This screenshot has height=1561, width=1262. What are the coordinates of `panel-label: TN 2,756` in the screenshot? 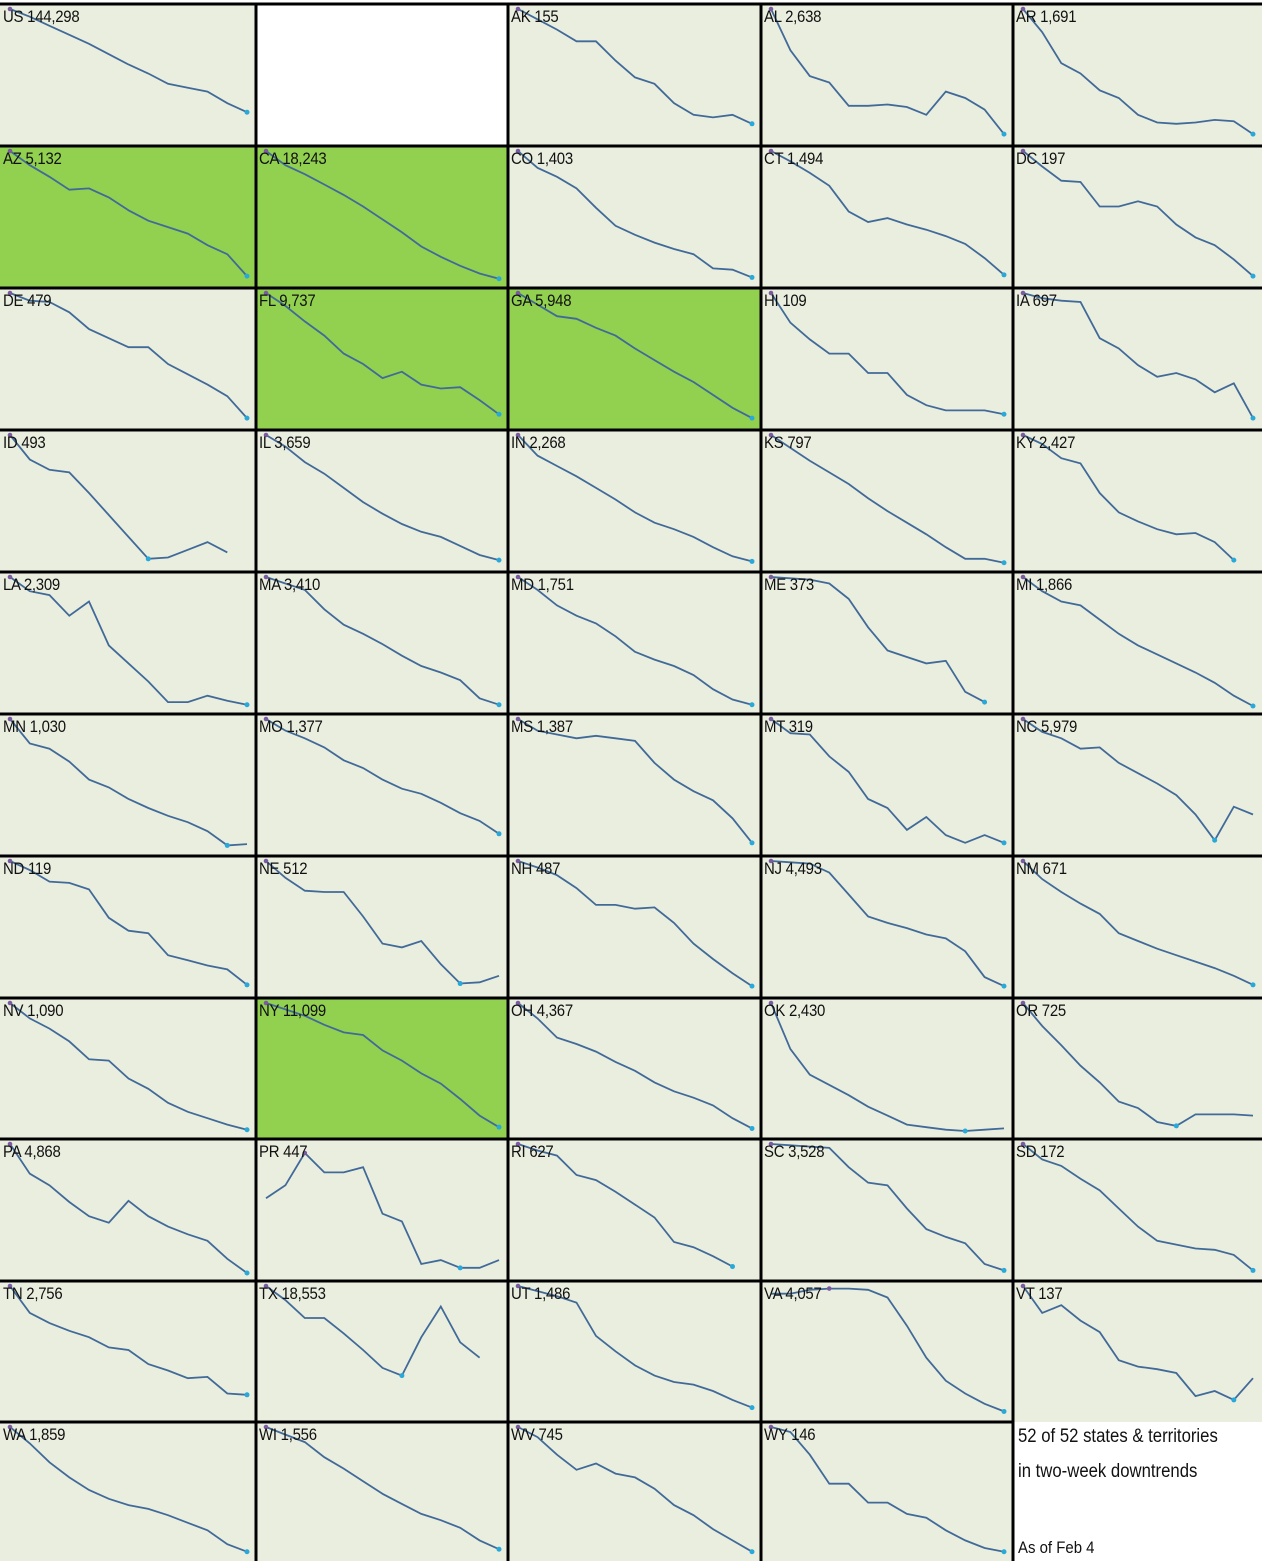 It's located at (33, 1293).